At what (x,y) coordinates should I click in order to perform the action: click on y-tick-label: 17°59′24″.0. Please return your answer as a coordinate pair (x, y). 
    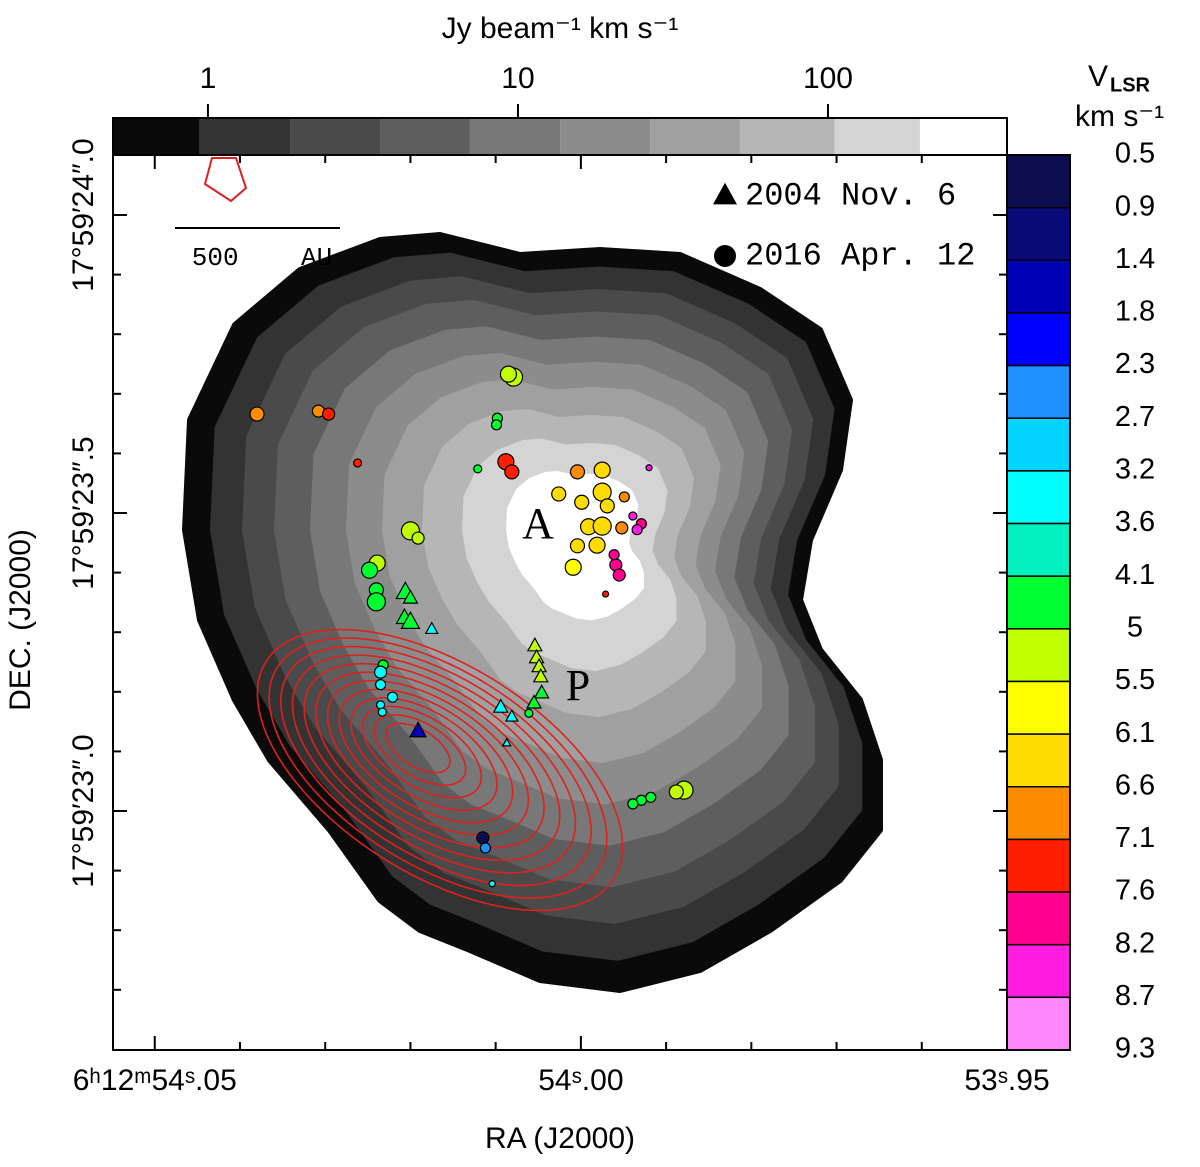
    Looking at the image, I should click on (83, 214).